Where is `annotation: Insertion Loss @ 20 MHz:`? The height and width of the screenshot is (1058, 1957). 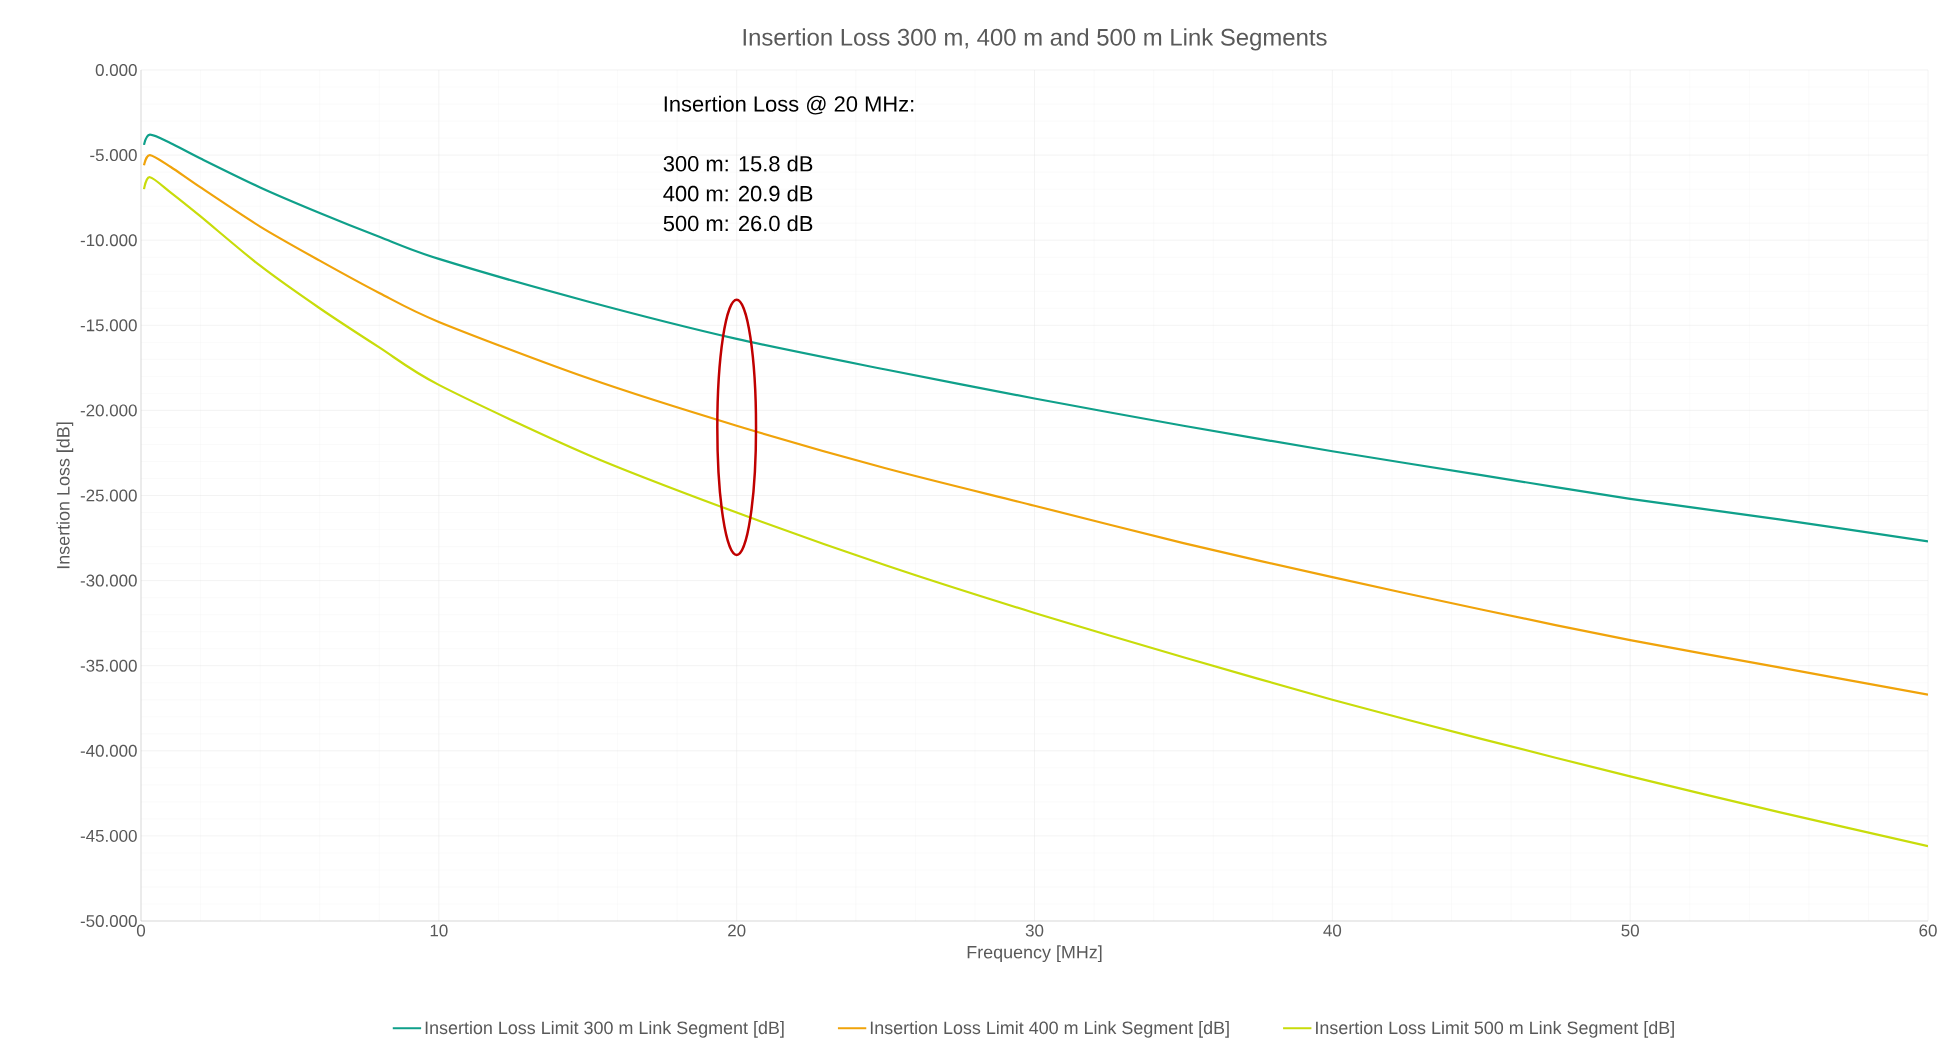
annotation: Insertion Loss @ 20 MHz: is located at coordinates (789, 105).